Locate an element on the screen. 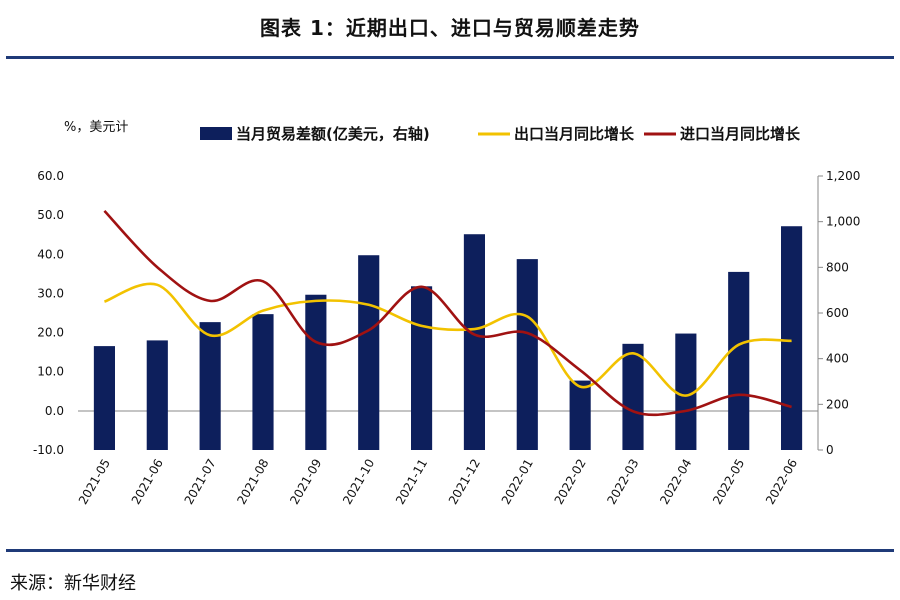 The image size is (900, 600). x-axis-tick-label: 2021-09 is located at coordinates (305, 482).